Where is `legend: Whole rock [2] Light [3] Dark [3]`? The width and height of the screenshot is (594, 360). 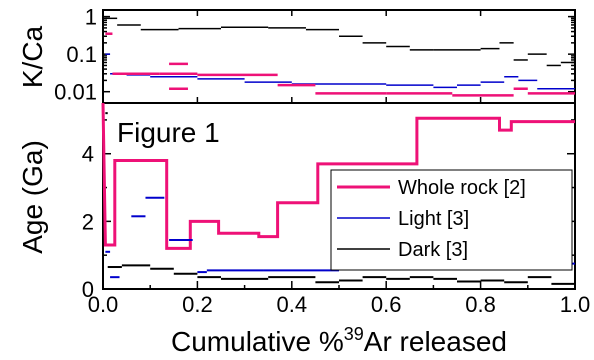
legend: Whole rock [2] Light [3] Dark [3] is located at coordinates (451, 220).